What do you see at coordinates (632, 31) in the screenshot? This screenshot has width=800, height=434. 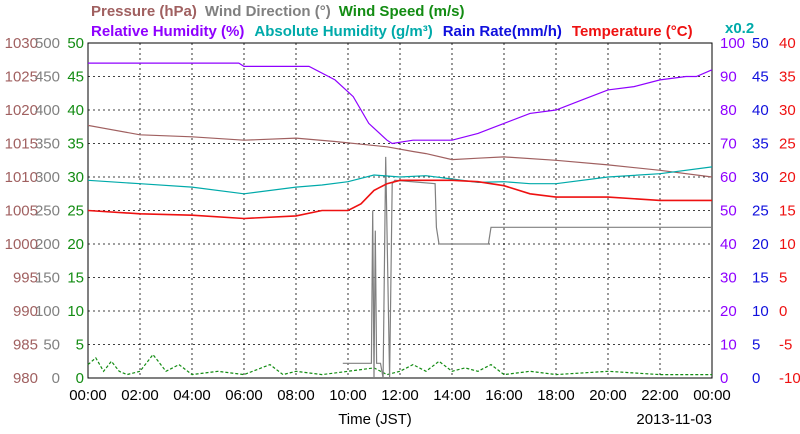 I see `legend-temperature: Temperature (°C)` at bounding box center [632, 31].